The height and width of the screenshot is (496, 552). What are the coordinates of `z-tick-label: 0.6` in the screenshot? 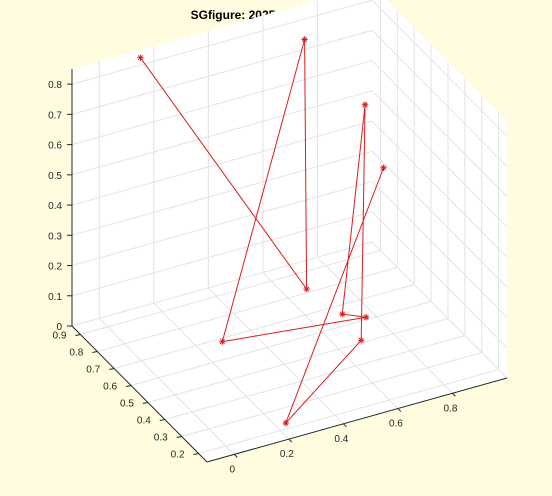 It's located at (55, 146).